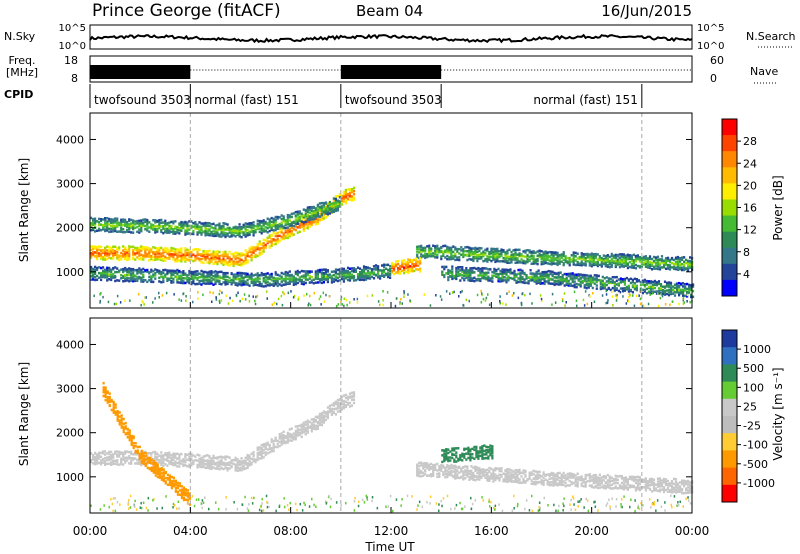 Image resolution: width=800 pixels, height=554 pixels. I want to click on nsky-label: N.Sky, so click(20, 36).